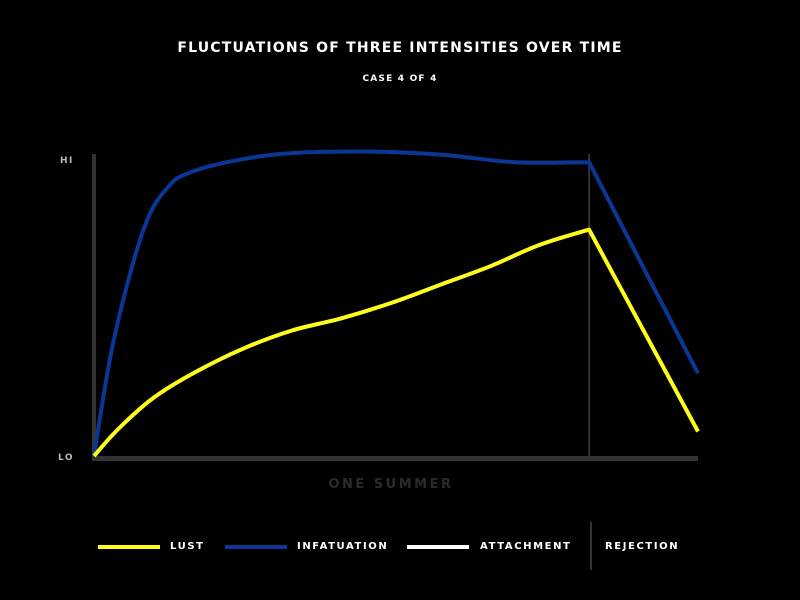  What do you see at coordinates (256, 547) in the screenshot?
I see `legend-swatch-infatuation` at bounding box center [256, 547].